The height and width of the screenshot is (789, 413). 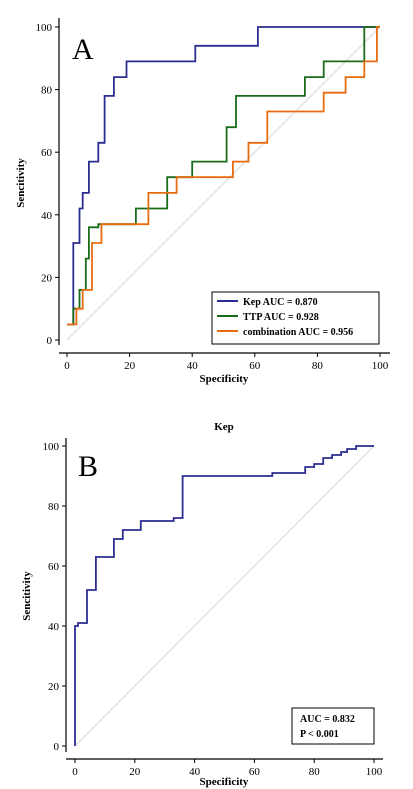 What do you see at coordinates (88, 466) in the screenshot?
I see `panel-b-letter: B` at bounding box center [88, 466].